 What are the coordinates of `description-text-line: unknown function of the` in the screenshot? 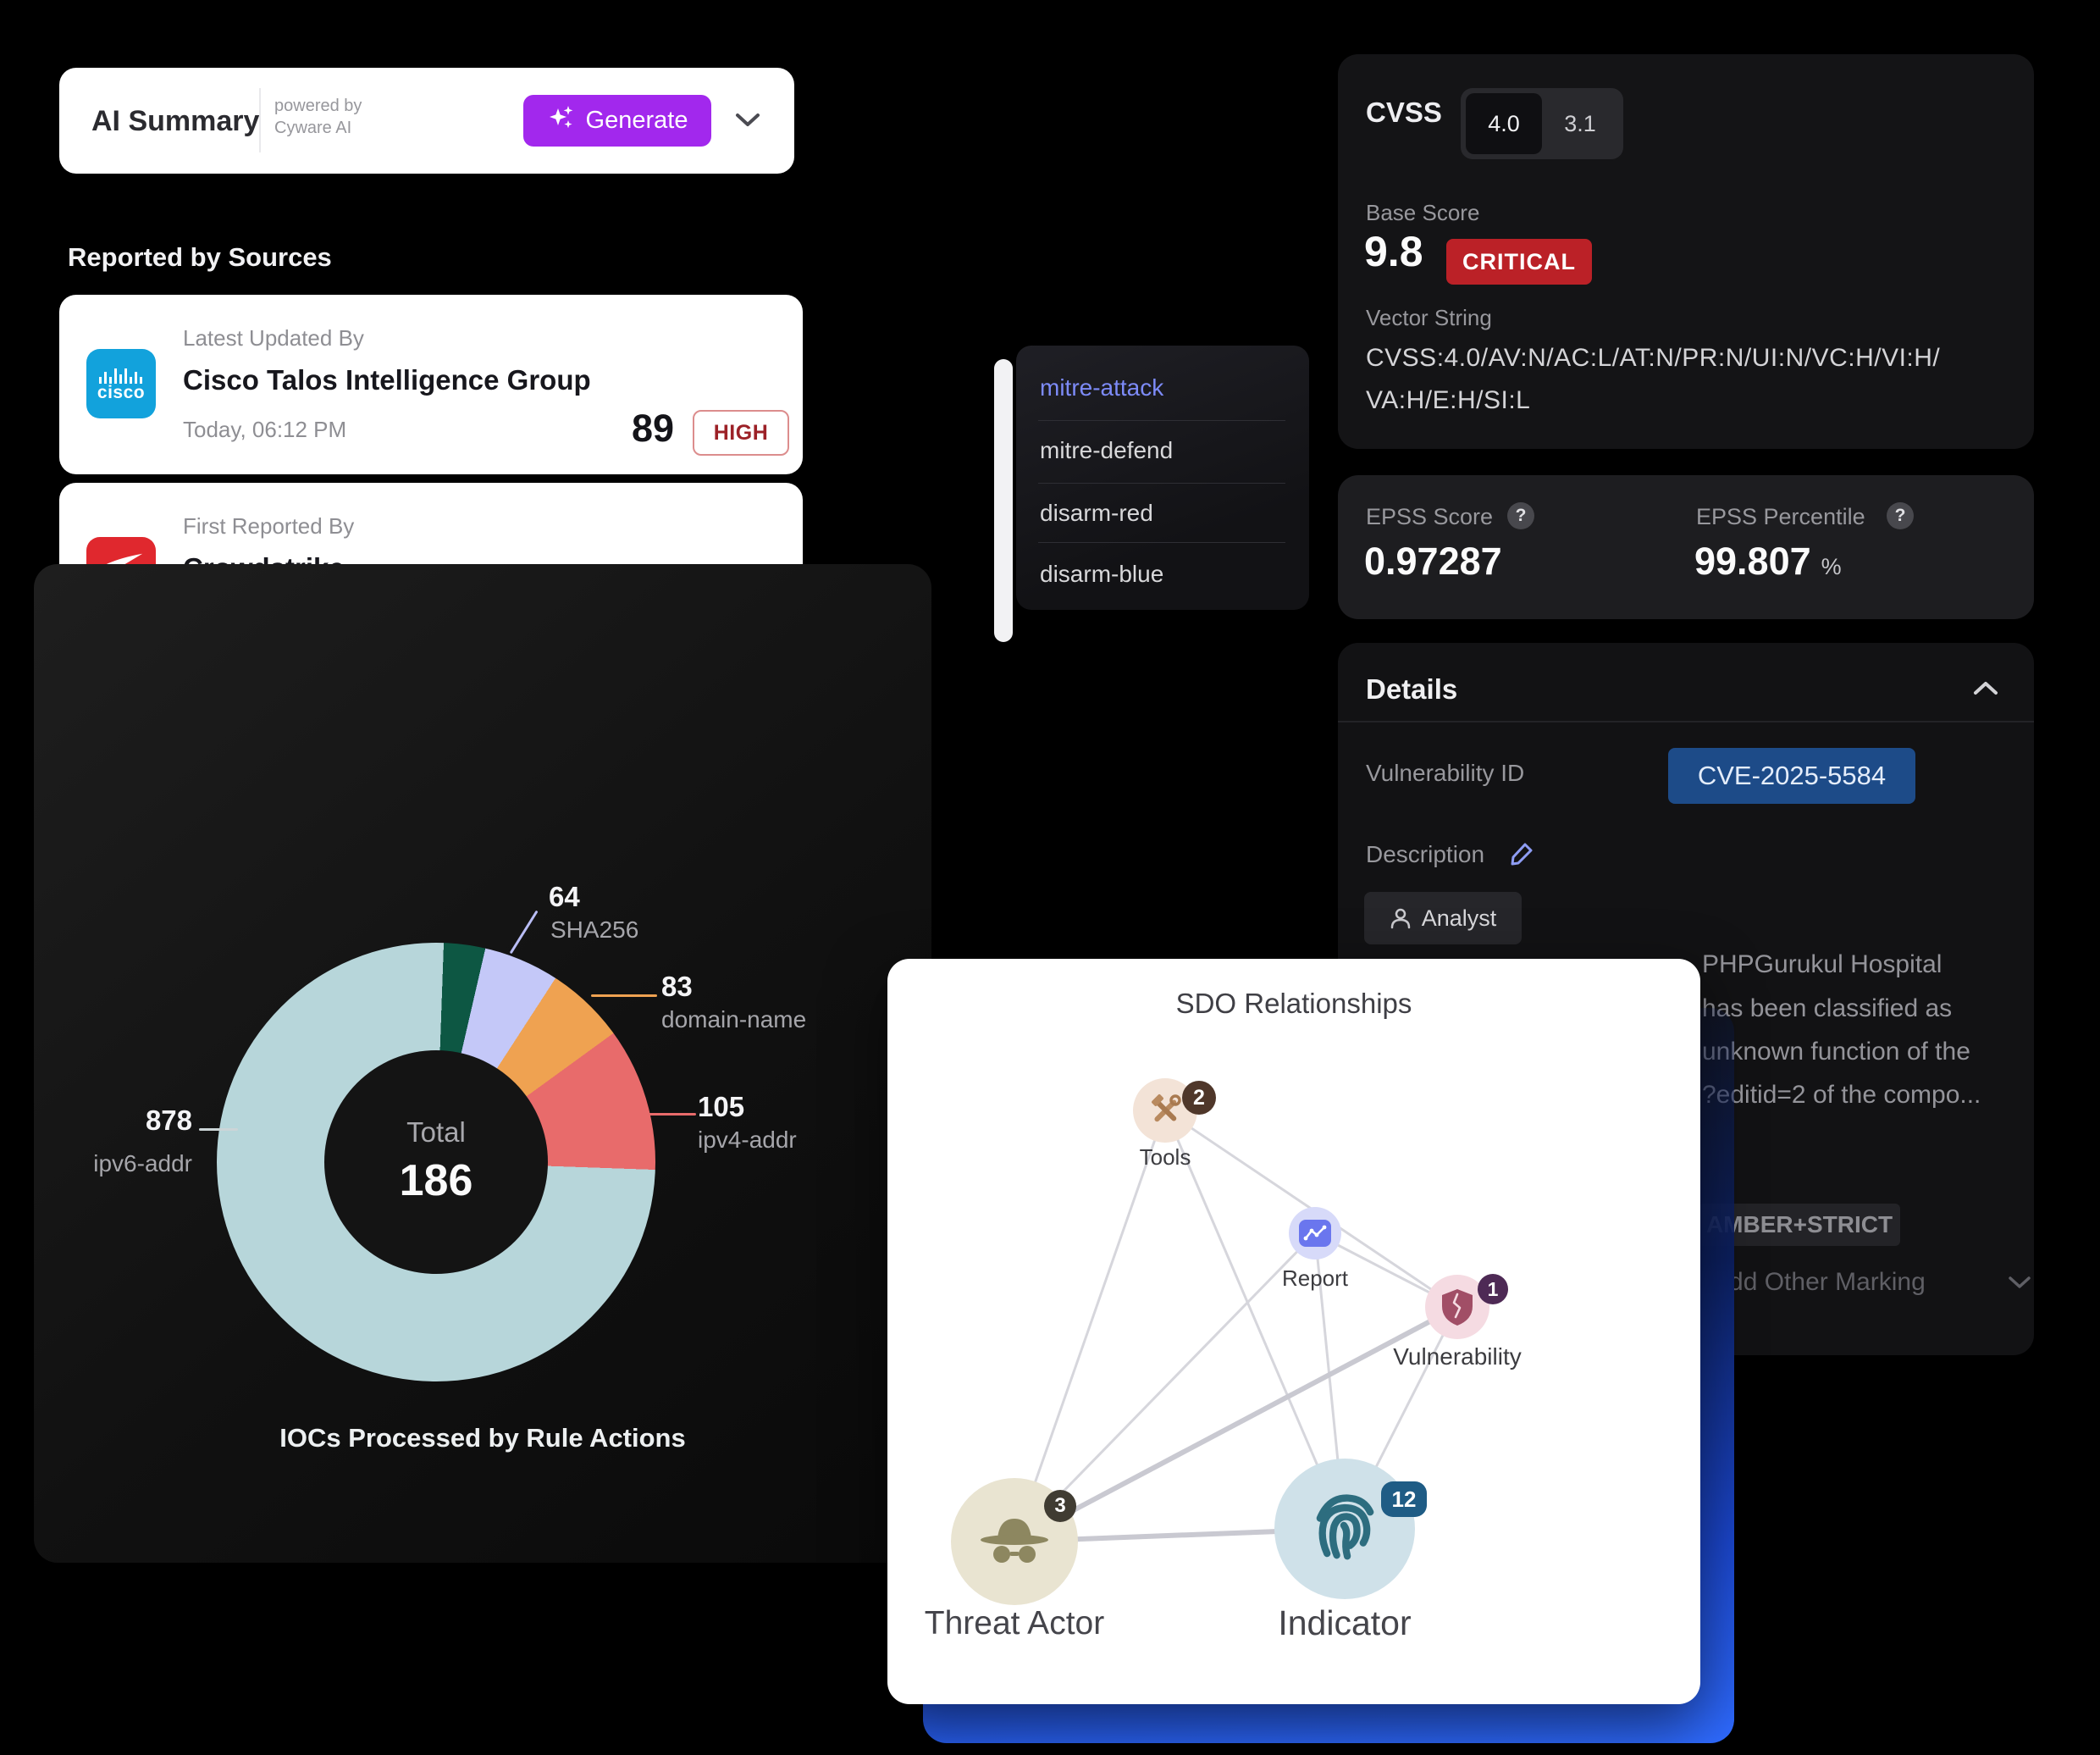 It's located at (1836, 1052).